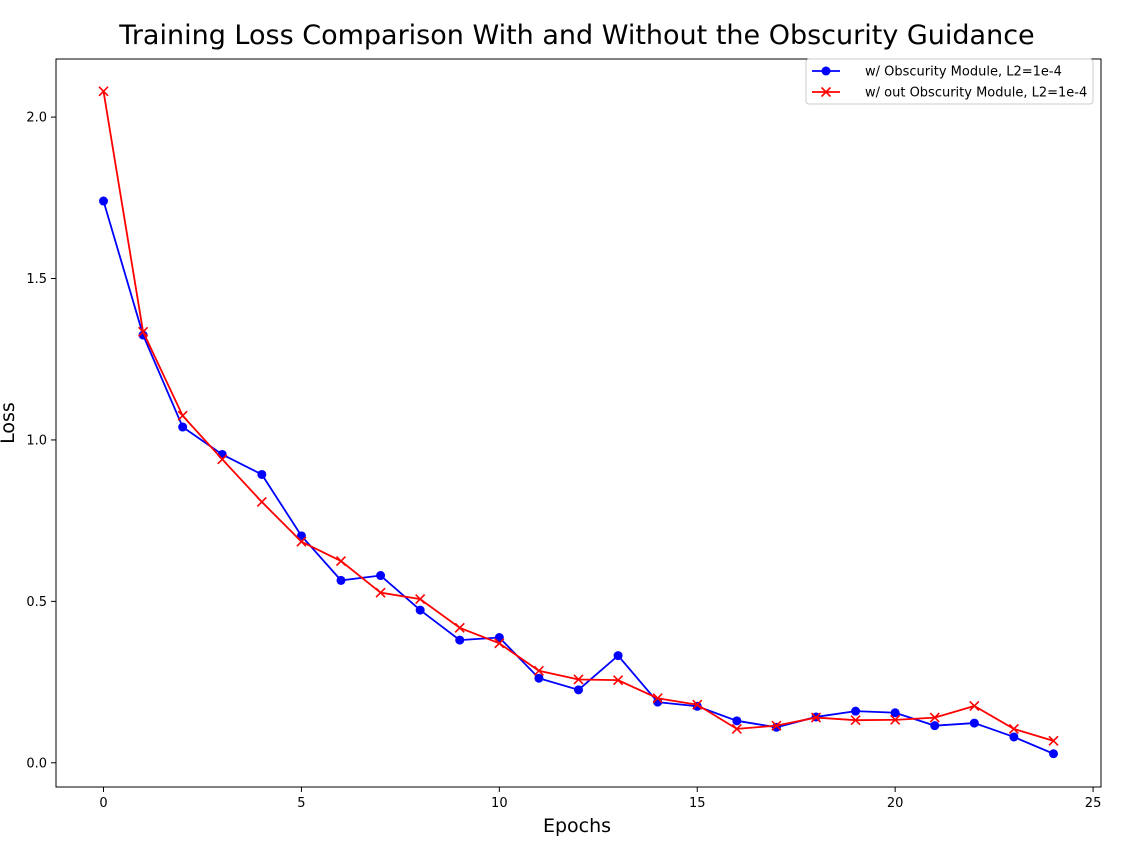  Describe the element at coordinates (103, 803) in the screenshot. I see `x-tick-label: 0` at that location.